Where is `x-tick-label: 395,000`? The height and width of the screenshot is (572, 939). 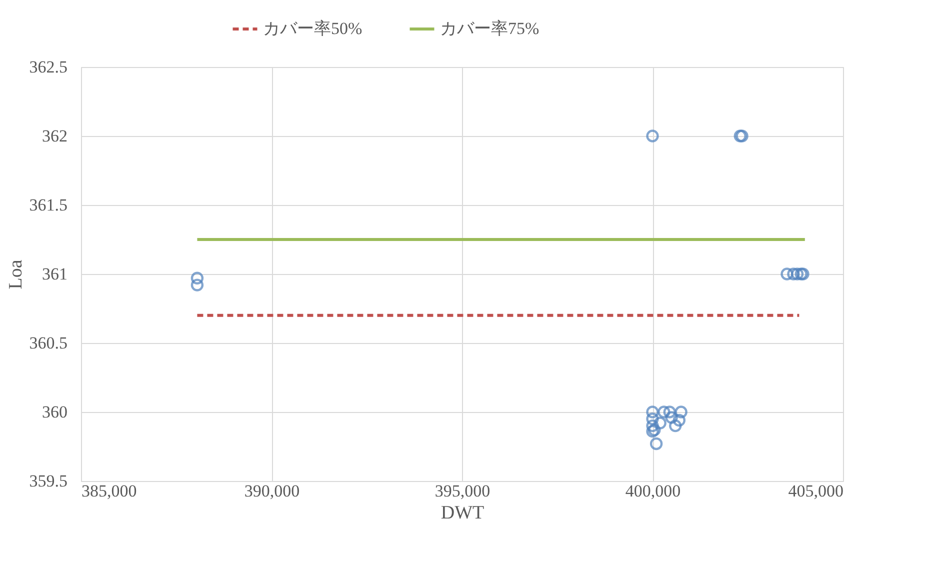 x-tick-label: 395,000 is located at coordinates (462, 491).